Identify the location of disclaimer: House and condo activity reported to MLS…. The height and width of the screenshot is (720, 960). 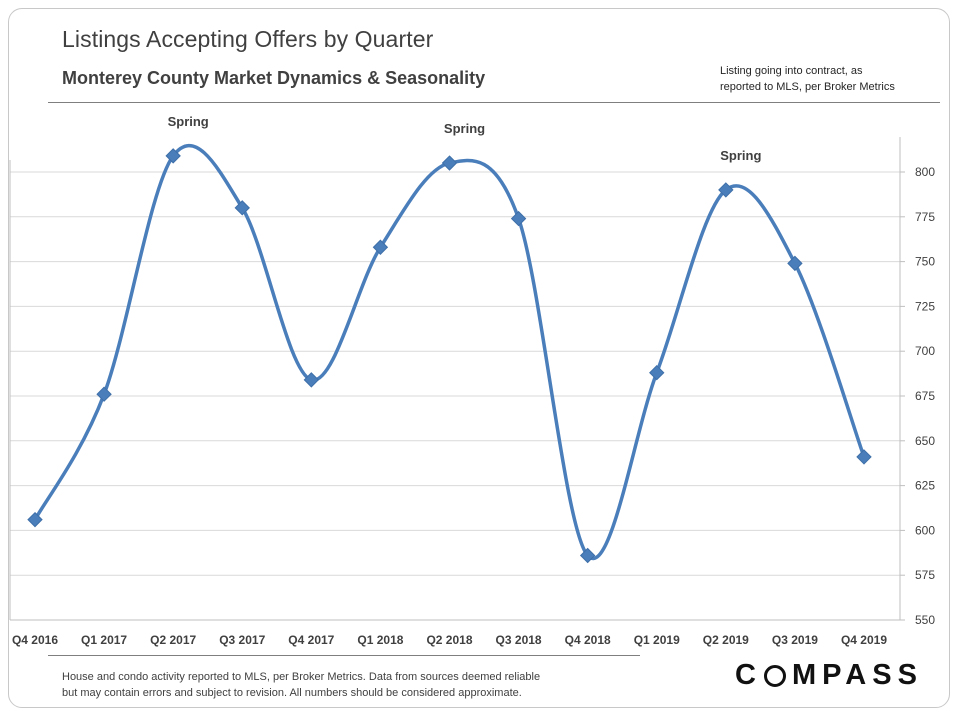
(342, 685).